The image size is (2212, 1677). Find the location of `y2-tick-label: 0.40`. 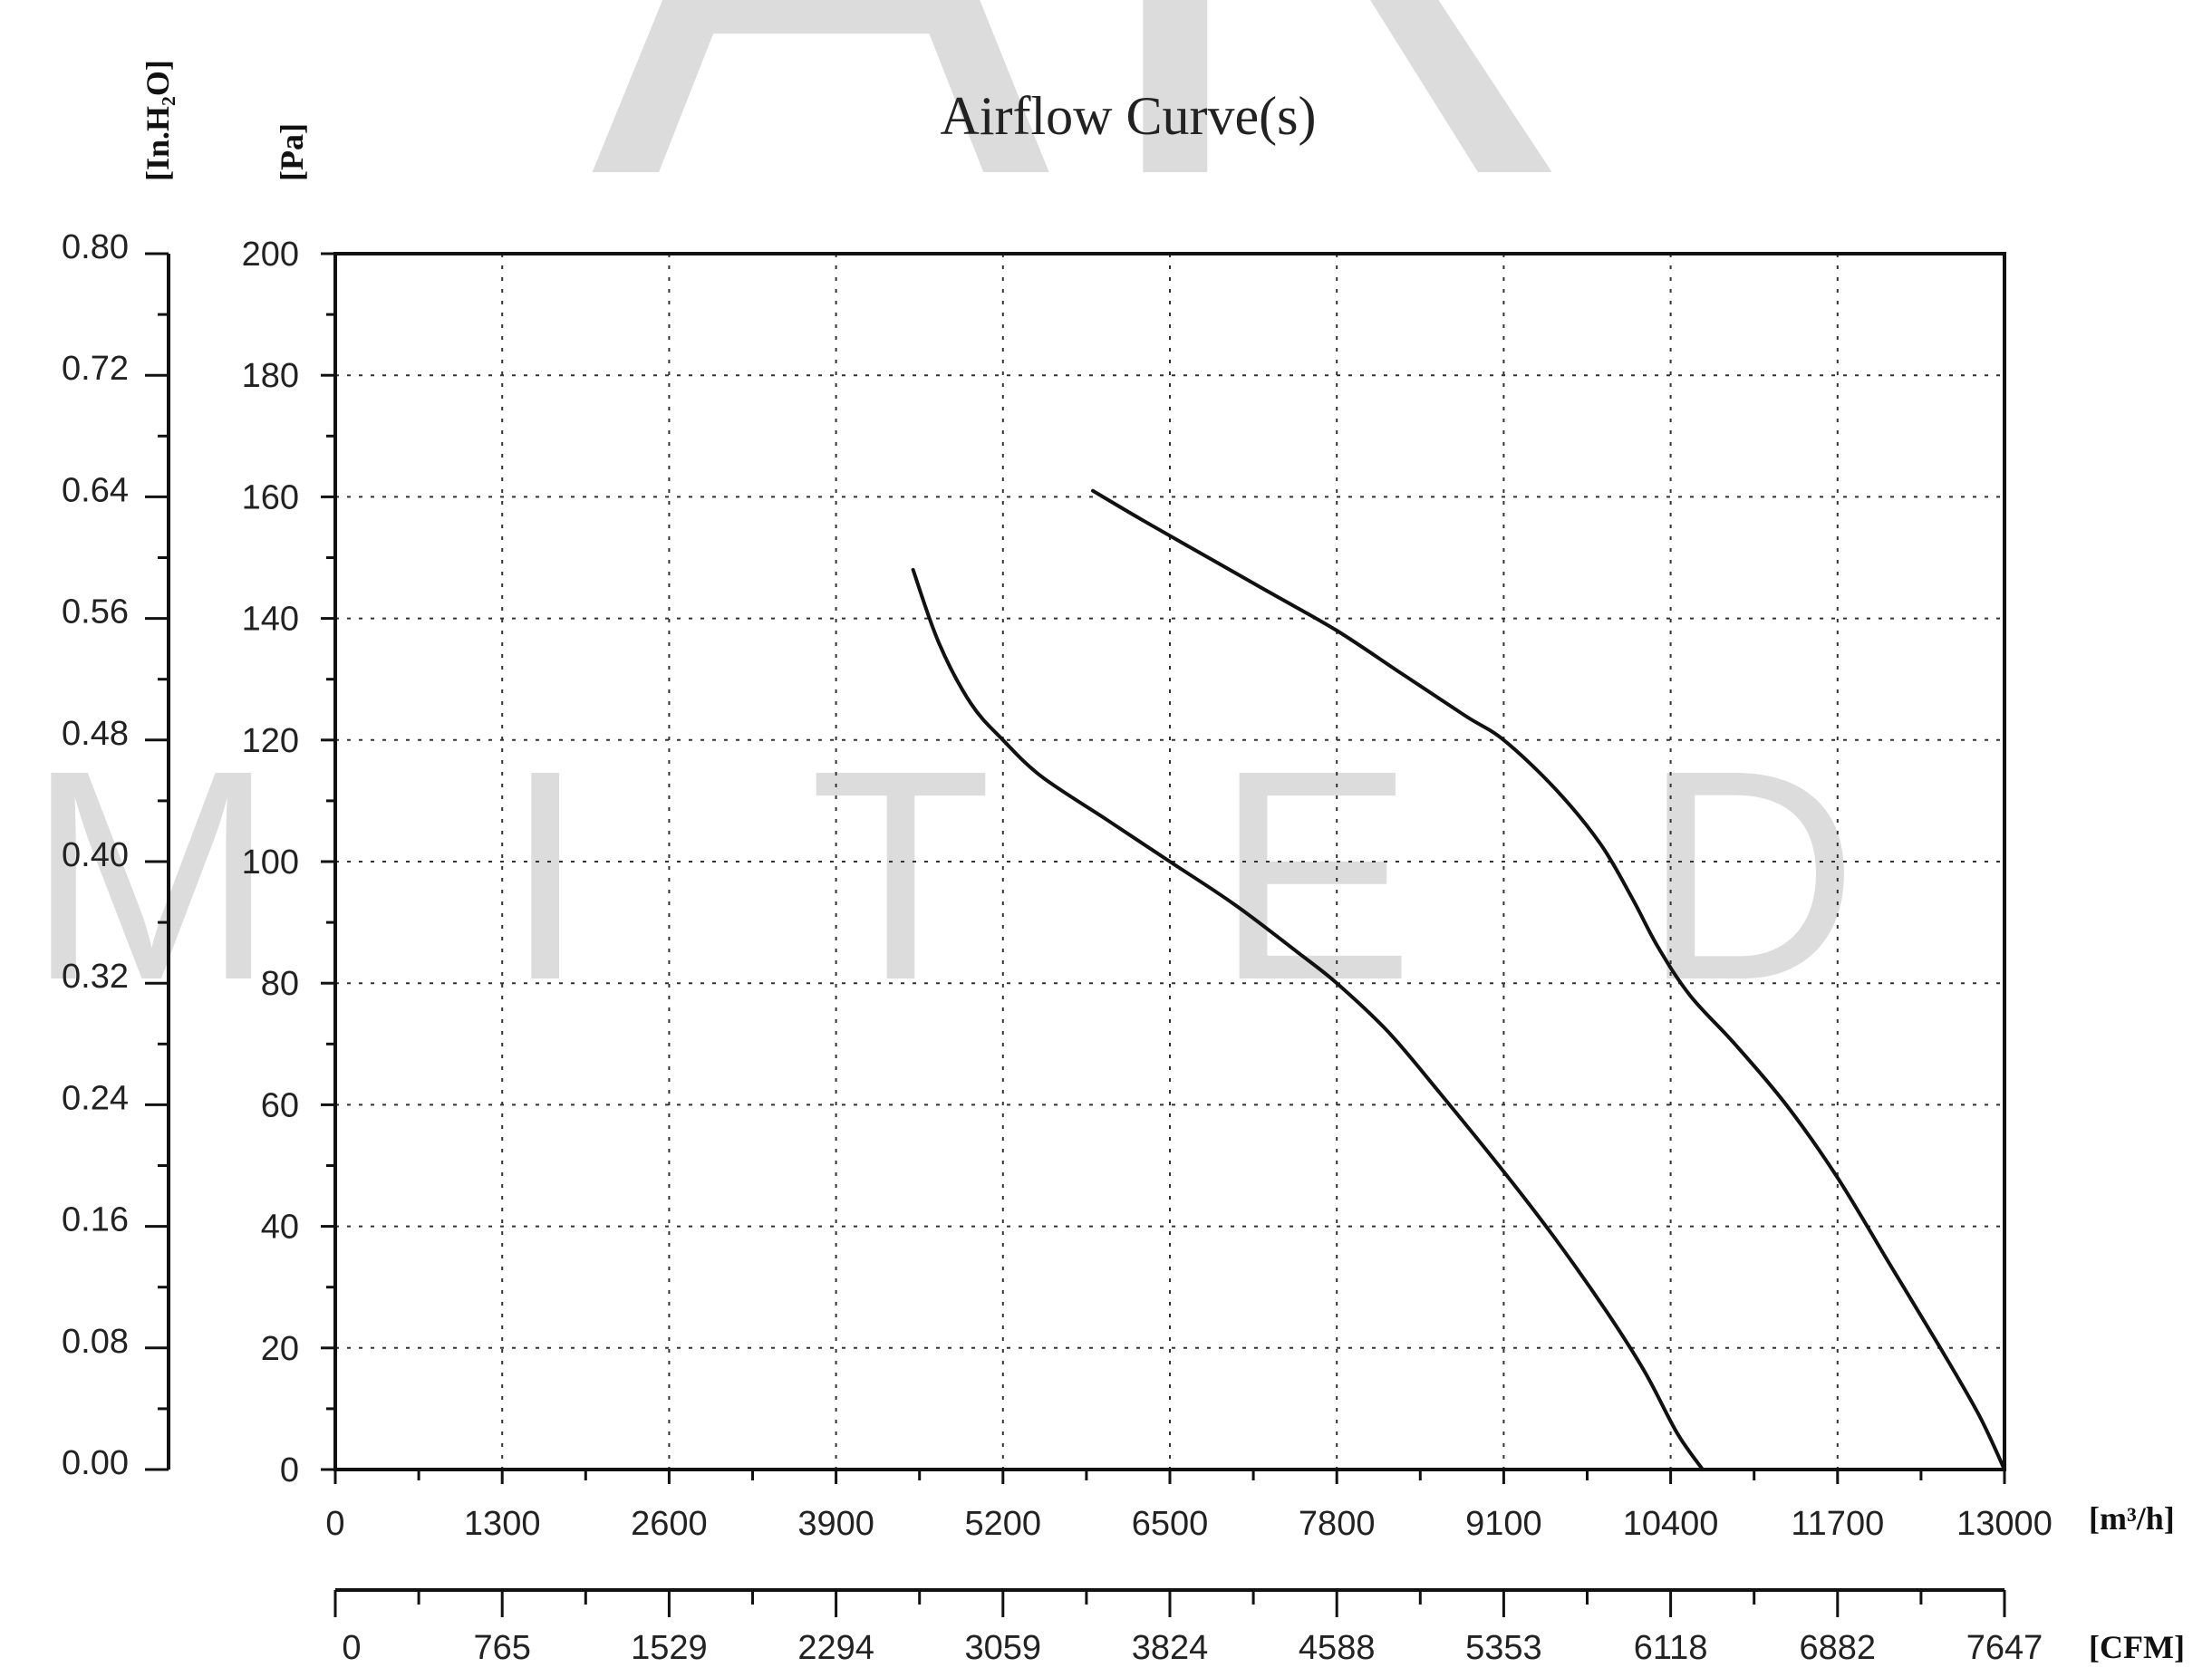

y2-tick-label: 0.40 is located at coordinates (95, 855).